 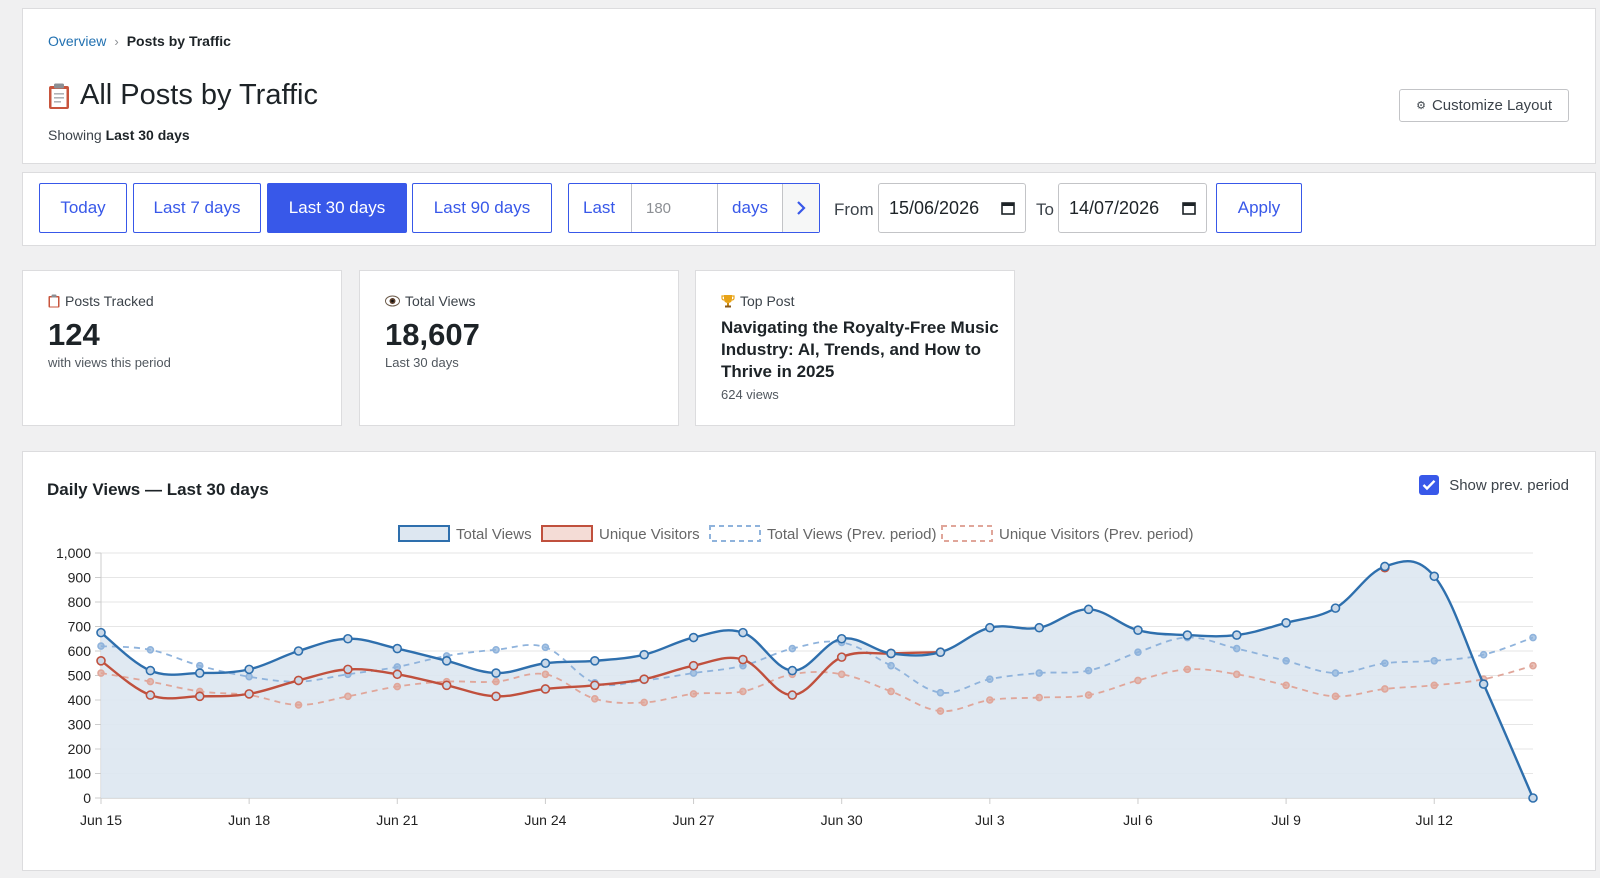 What do you see at coordinates (73, 553) in the screenshot?
I see `y-tick-label: 1,000` at bounding box center [73, 553].